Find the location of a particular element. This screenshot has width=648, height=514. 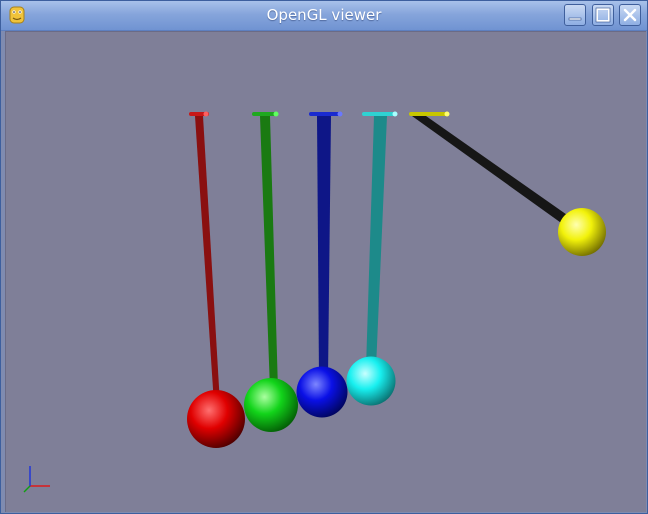

cyan-pivot-bar is located at coordinates (379, 114).